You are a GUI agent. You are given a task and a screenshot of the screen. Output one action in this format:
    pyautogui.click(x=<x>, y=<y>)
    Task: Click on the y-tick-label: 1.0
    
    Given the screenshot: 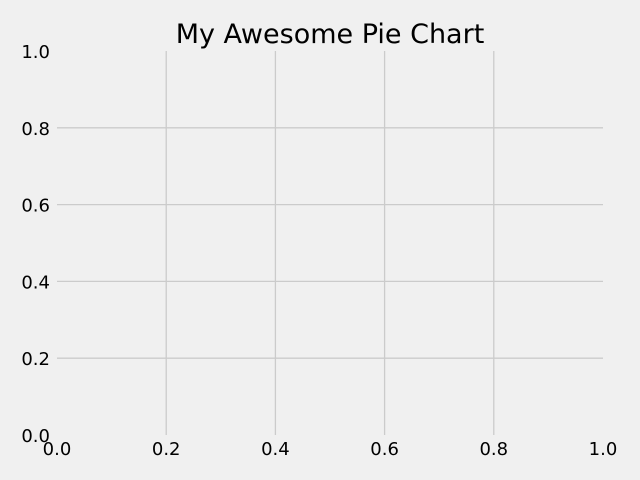 What is the action you would take?
    pyautogui.click(x=35, y=52)
    